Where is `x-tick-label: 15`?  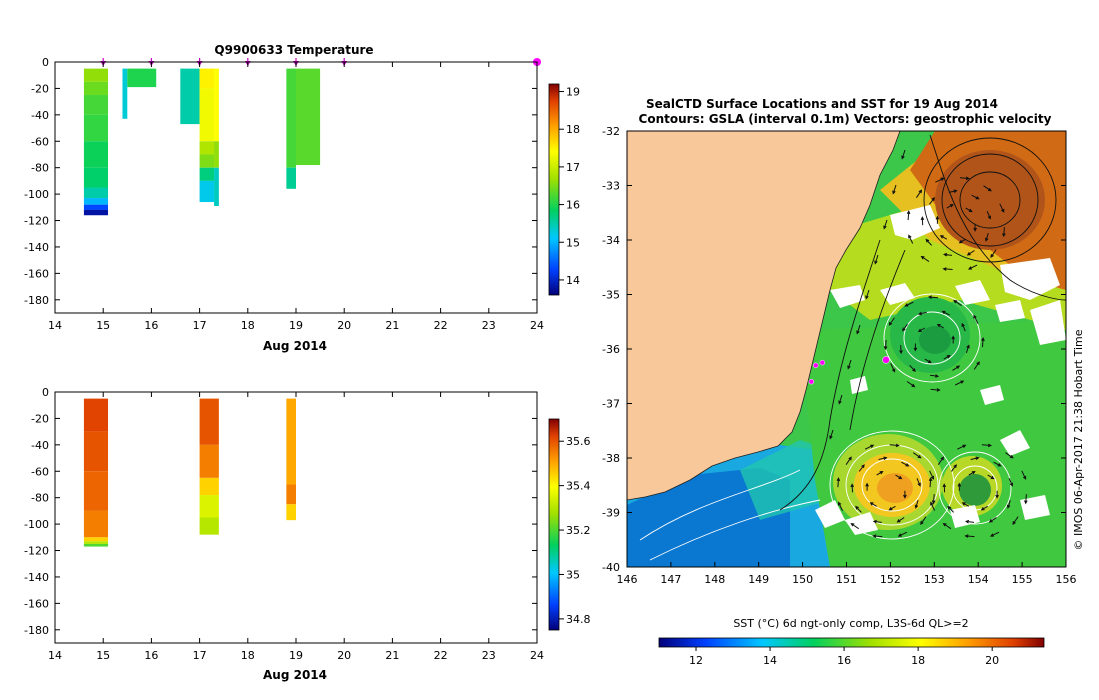
x-tick-label: 15 is located at coordinates (103, 655).